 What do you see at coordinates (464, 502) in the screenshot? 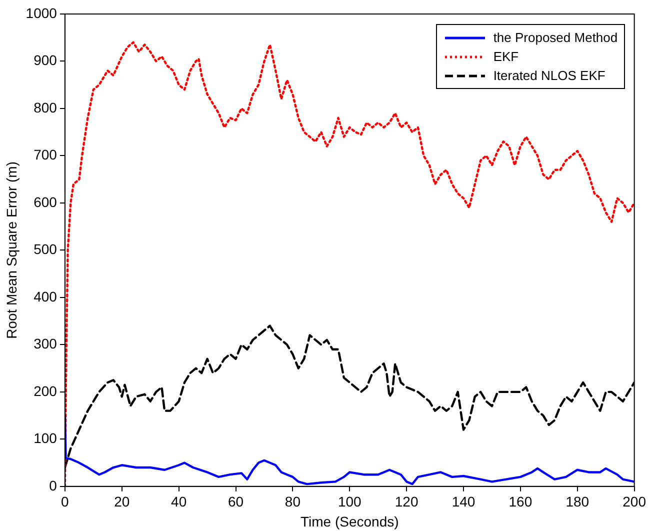
I see `x-tick-label: 140` at bounding box center [464, 502].